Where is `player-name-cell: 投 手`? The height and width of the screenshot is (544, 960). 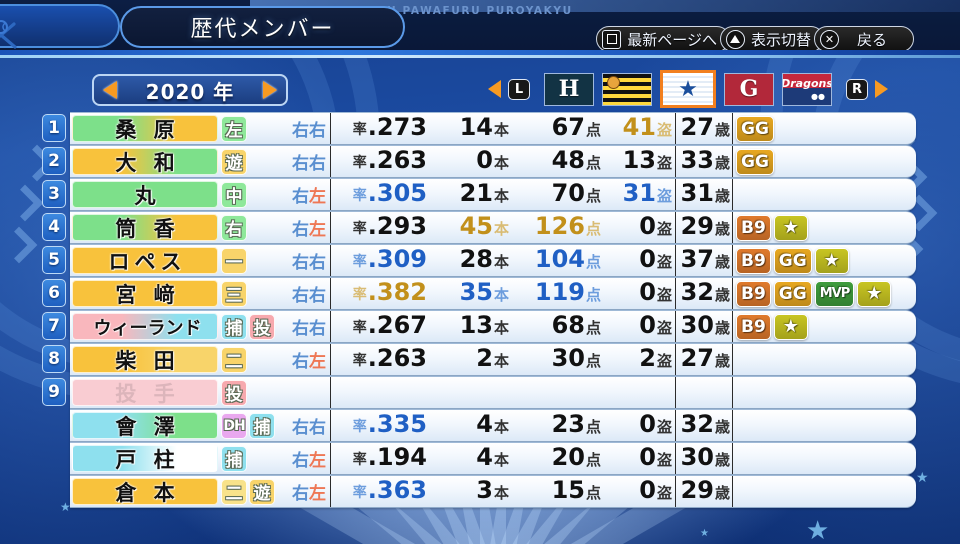
player-name-cell: 投 手 is located at coordinates (145, 392).